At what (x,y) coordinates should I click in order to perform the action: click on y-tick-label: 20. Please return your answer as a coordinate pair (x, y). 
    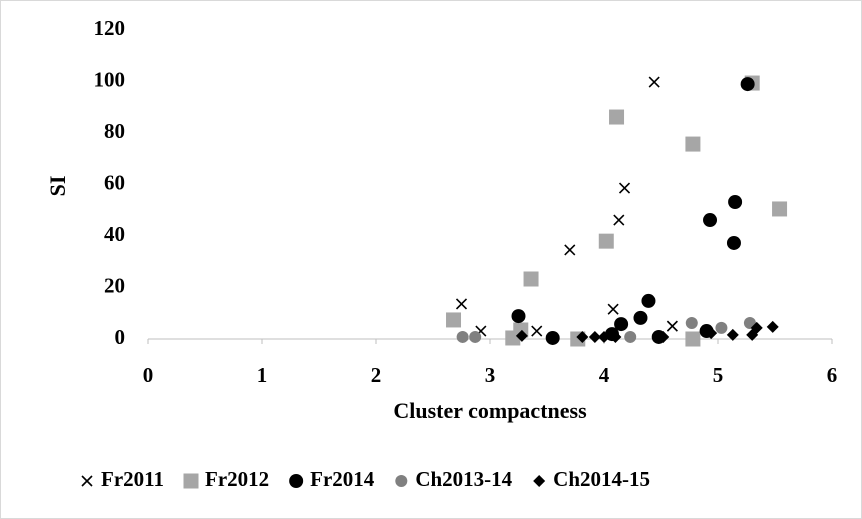
    Looking at the image, I should click on (114, 285).